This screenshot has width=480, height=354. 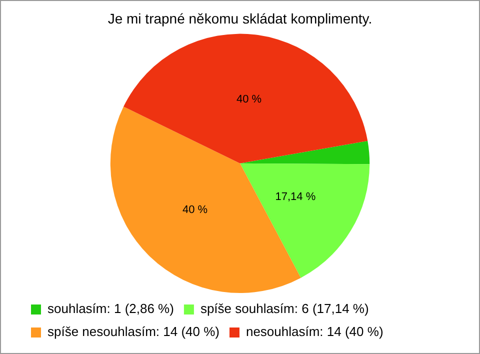 What do you see at coordinates (134, 332) in the screenshot?
I see `legend-label: spíše nesouhlasím: 14 (40 %)` at bounding box center [134, 332].